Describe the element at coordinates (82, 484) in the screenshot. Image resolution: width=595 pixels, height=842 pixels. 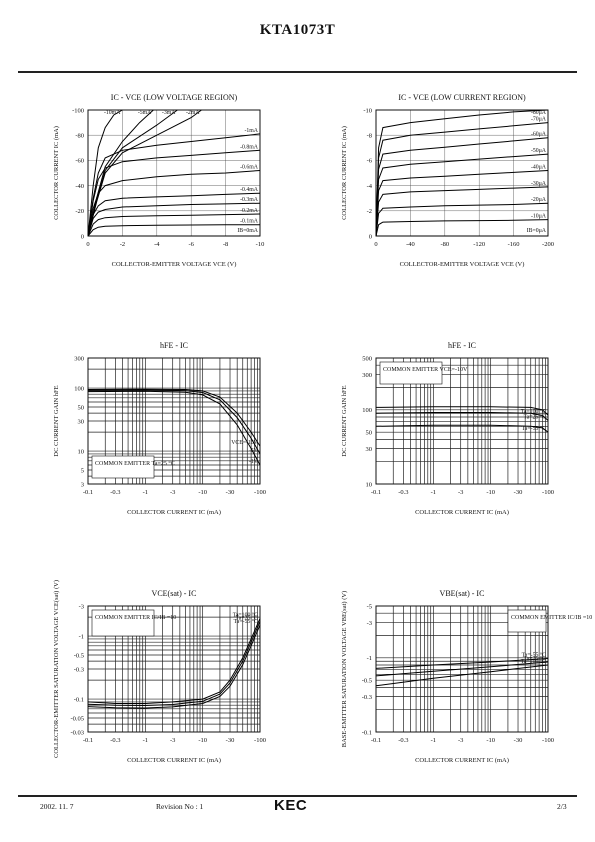
I see `y-tick-label: 3` at that location.